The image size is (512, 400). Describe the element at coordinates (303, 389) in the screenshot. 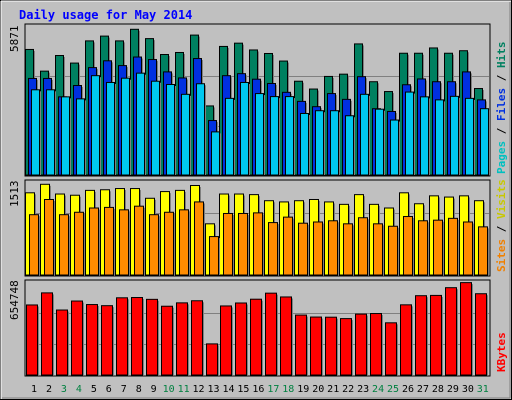

I see `x-tick-label: 19` at that location.